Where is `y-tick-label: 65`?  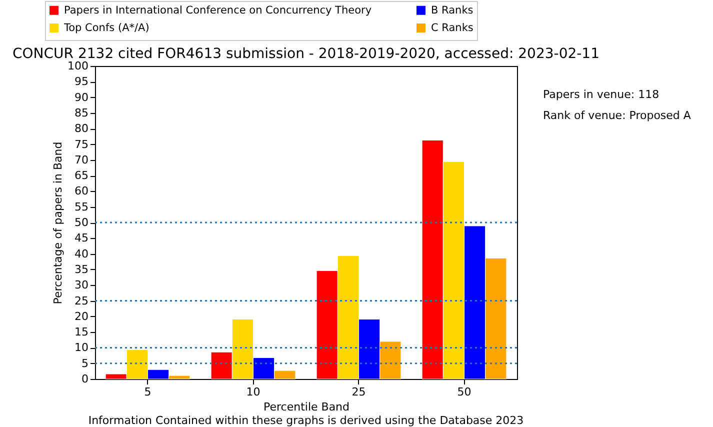
y-tick-label: 65 is located at coordinates (81, 175).